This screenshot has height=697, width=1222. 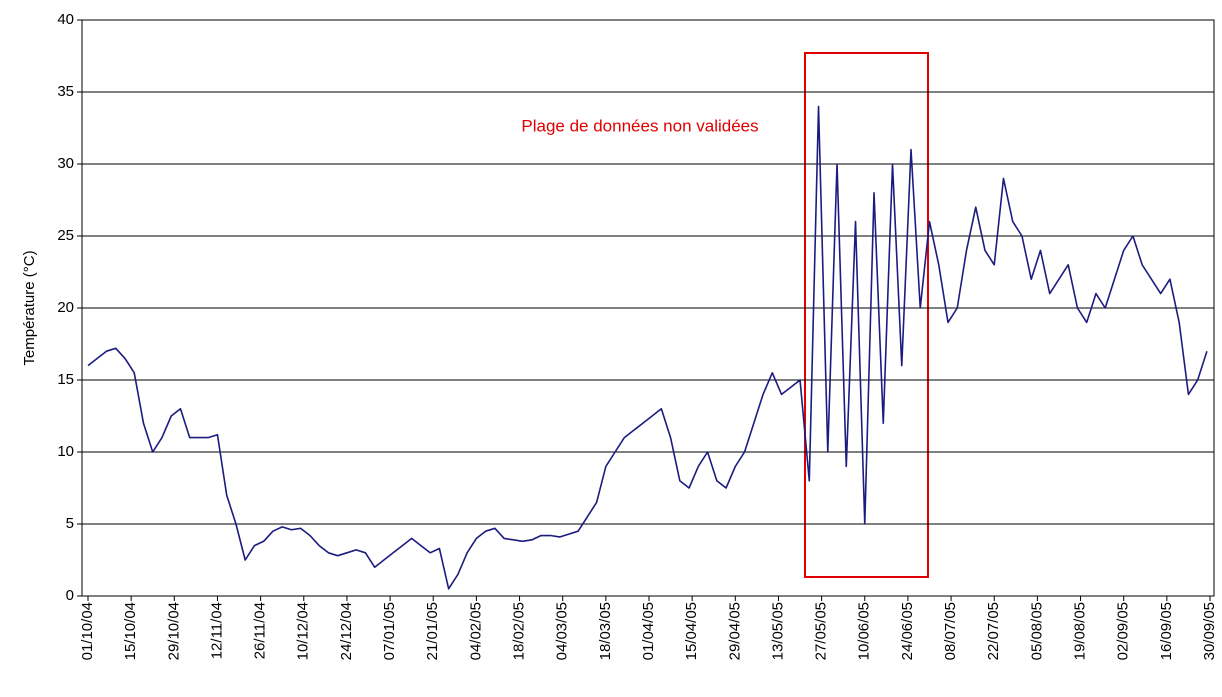 What do you see at coordinates (65, 451) in the screenshot?
I see `y-tick-label: 10` at bounding box center [65, 451].